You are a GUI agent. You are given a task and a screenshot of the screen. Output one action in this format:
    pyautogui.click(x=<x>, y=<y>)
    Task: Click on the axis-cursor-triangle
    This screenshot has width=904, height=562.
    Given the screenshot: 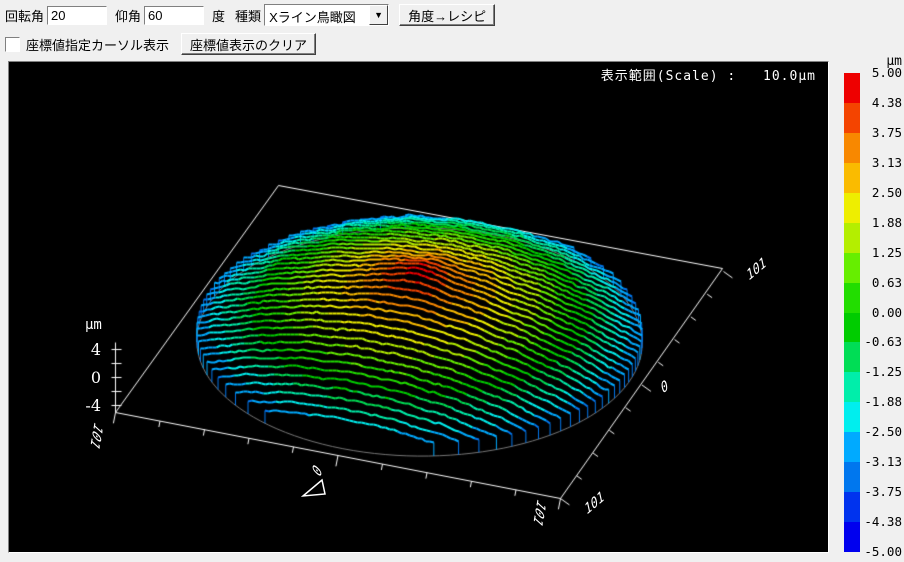 What is the action you would take?
    pyautogui.click(x=313, y=487)
    